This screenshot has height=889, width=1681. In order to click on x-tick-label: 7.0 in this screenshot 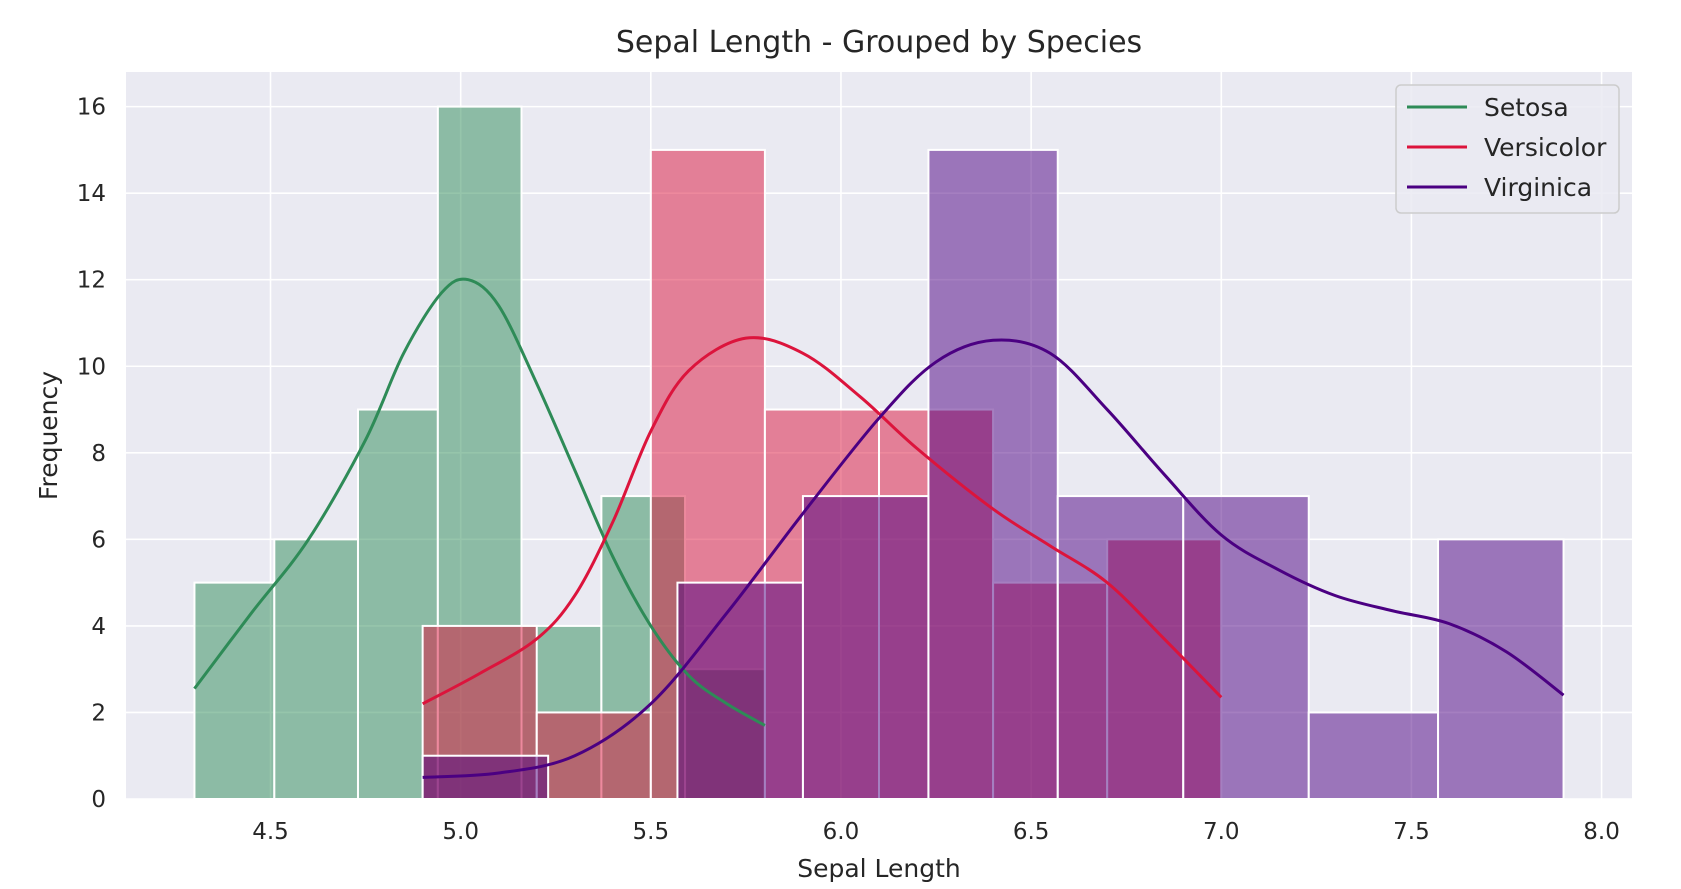, I will do `click(1221, 832)`.